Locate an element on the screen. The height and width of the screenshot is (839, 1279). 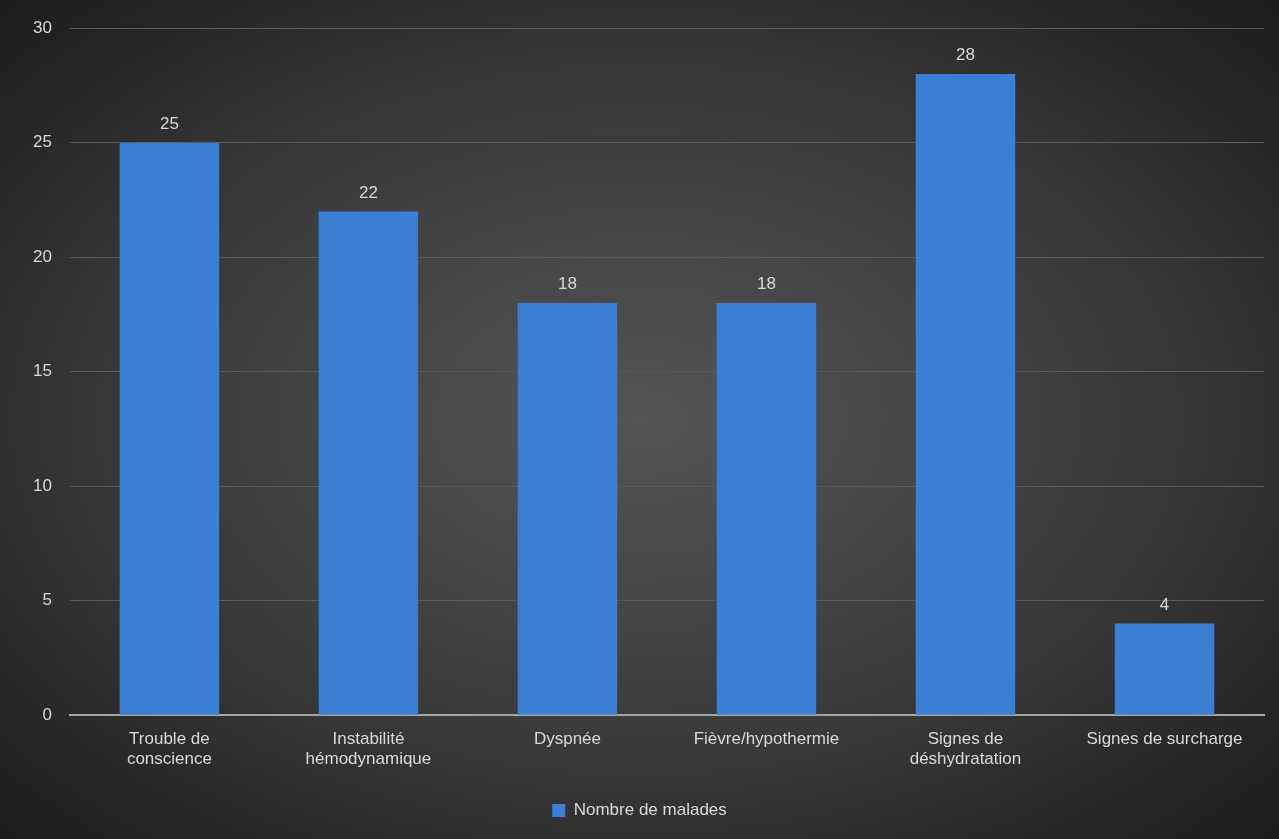
data-label: 28 is located at coordinates (965, 55).